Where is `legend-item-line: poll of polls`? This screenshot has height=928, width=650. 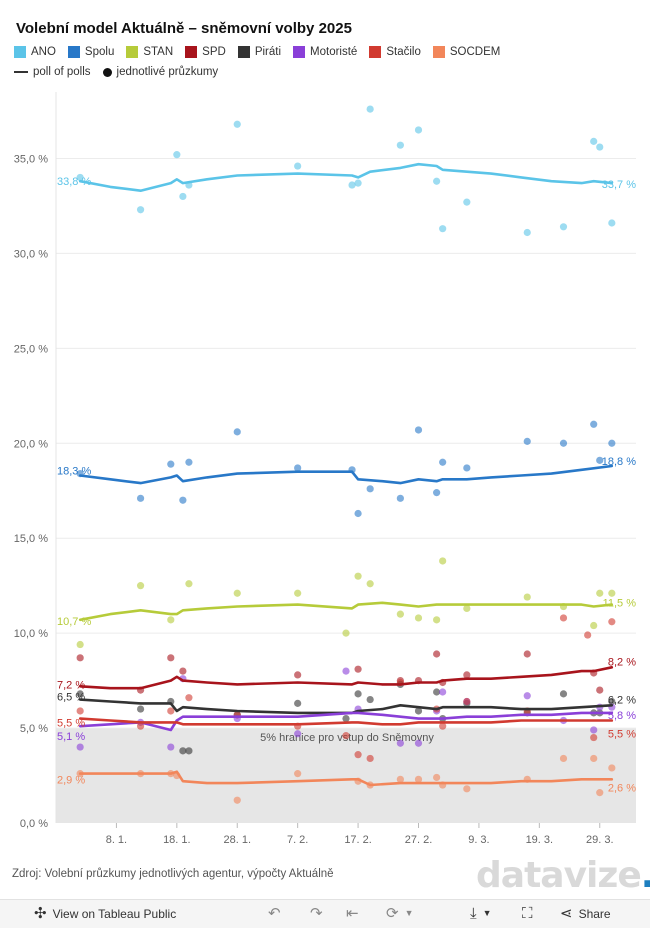 legend-item-line: poll of polls is located at coordinates (52, 72).